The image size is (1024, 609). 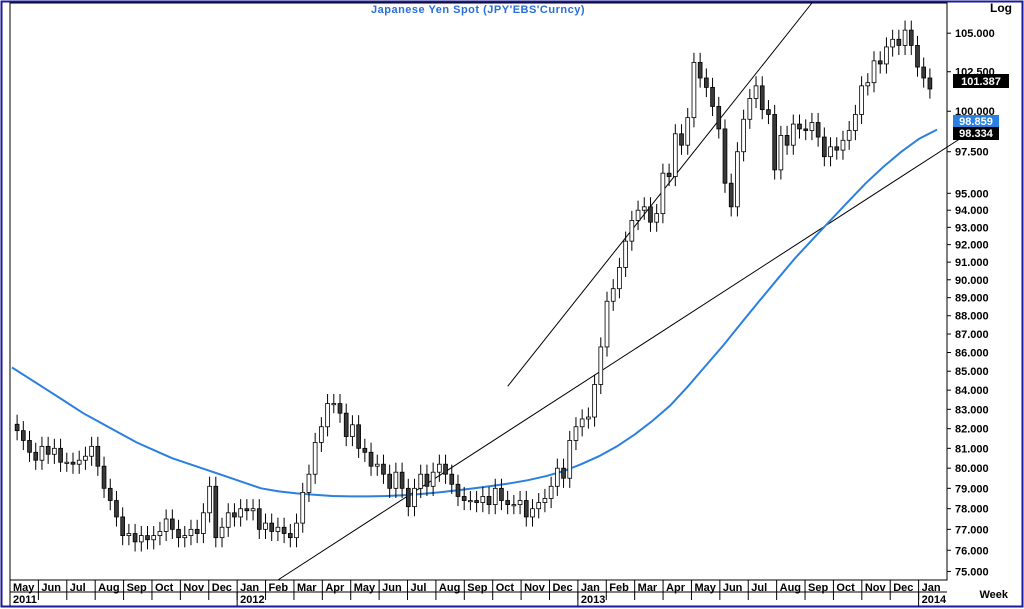 I want to click on y-tick-label: 85.000, so click(x=972, y=372).